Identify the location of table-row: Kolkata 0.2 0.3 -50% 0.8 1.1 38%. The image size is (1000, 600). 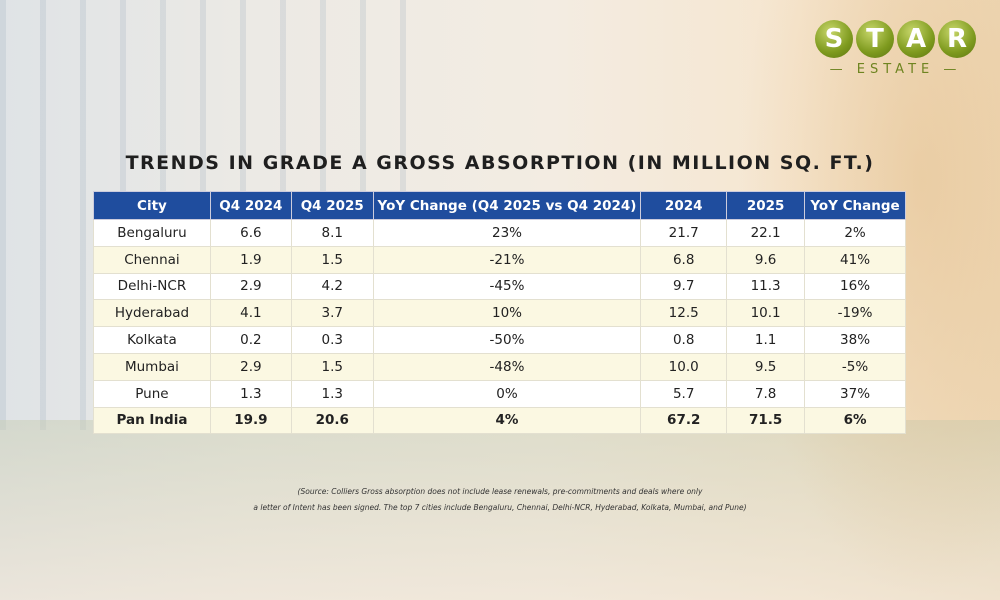
(499, 340).